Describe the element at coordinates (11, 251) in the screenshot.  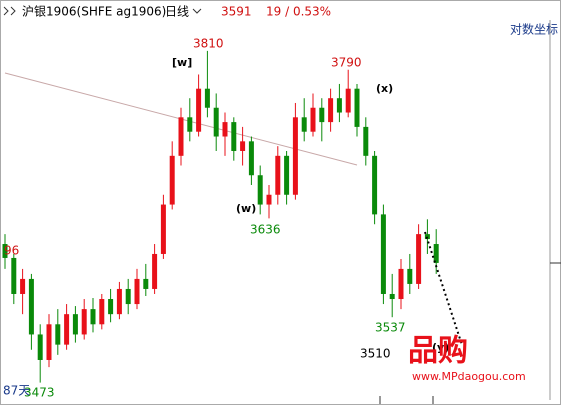
I see `annotation: 96` at that location.